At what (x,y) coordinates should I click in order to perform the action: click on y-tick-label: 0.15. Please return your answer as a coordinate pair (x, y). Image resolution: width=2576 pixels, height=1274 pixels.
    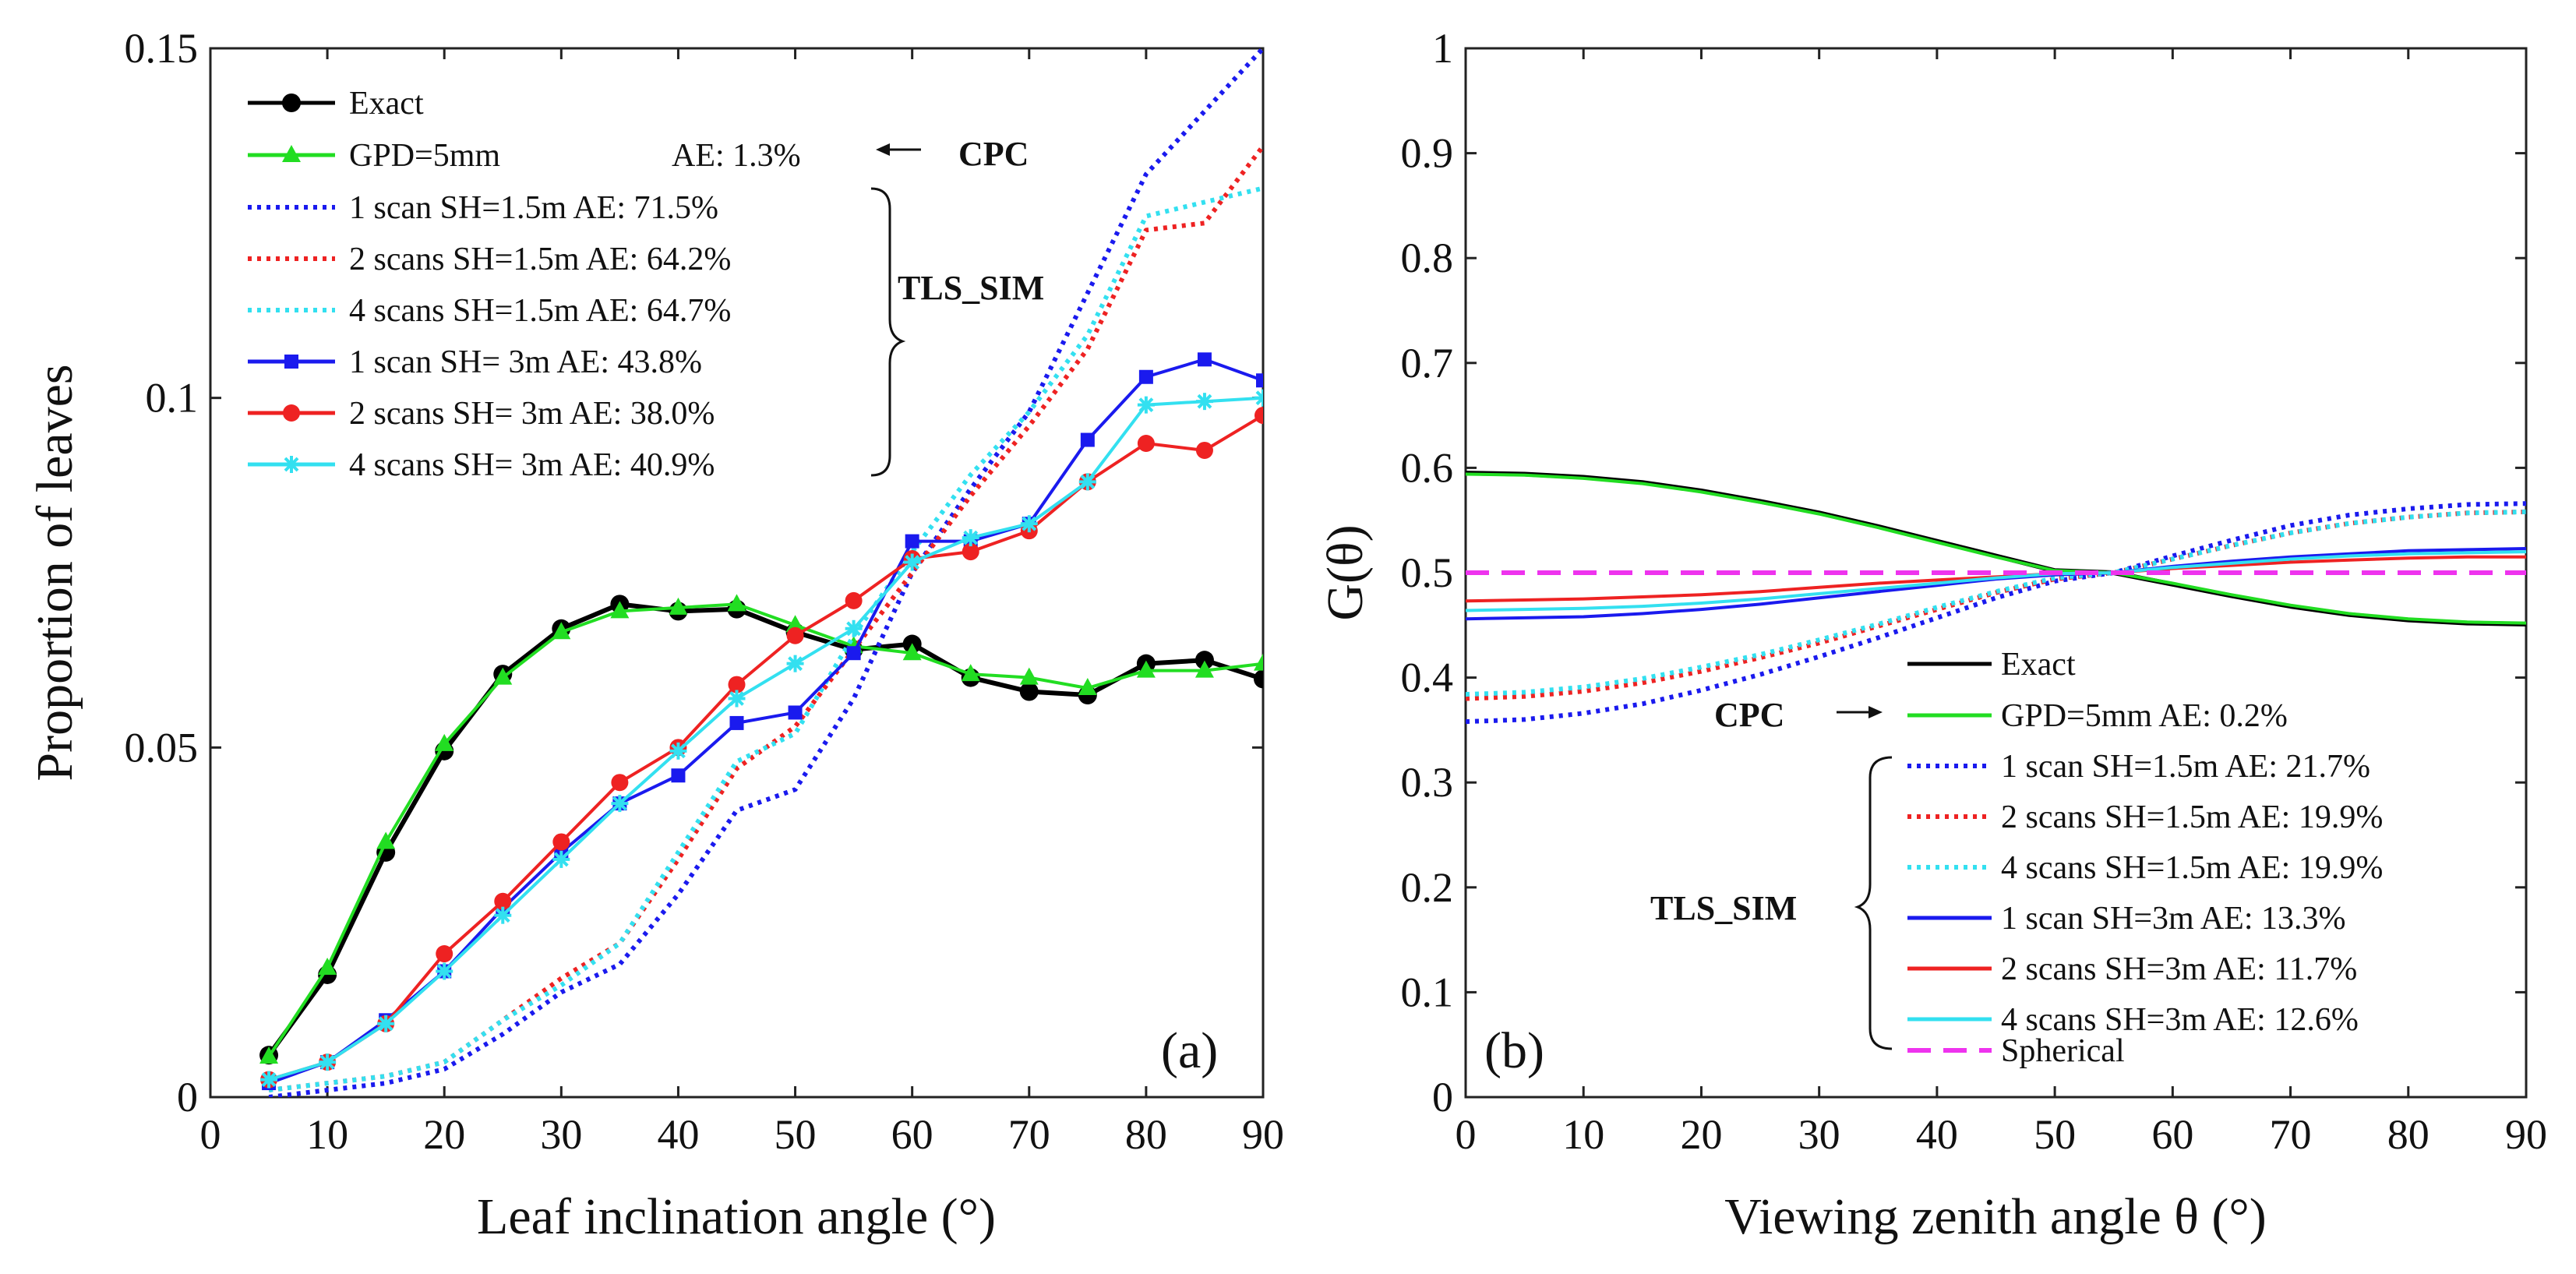
    Looking at the image, I should click on (162, 48).